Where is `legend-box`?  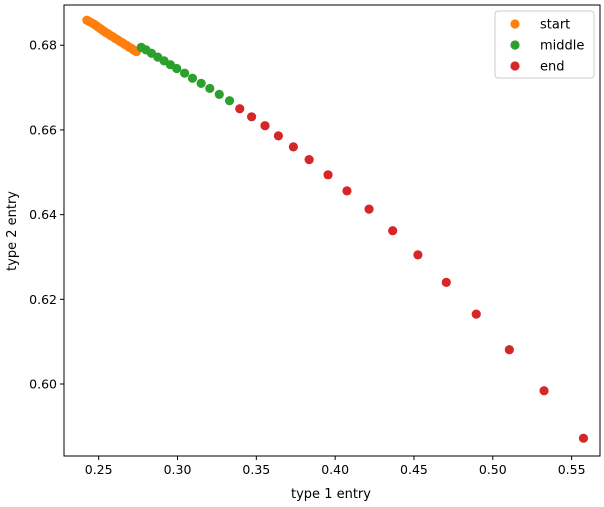 legend-box is located at coordinates (544, 44).